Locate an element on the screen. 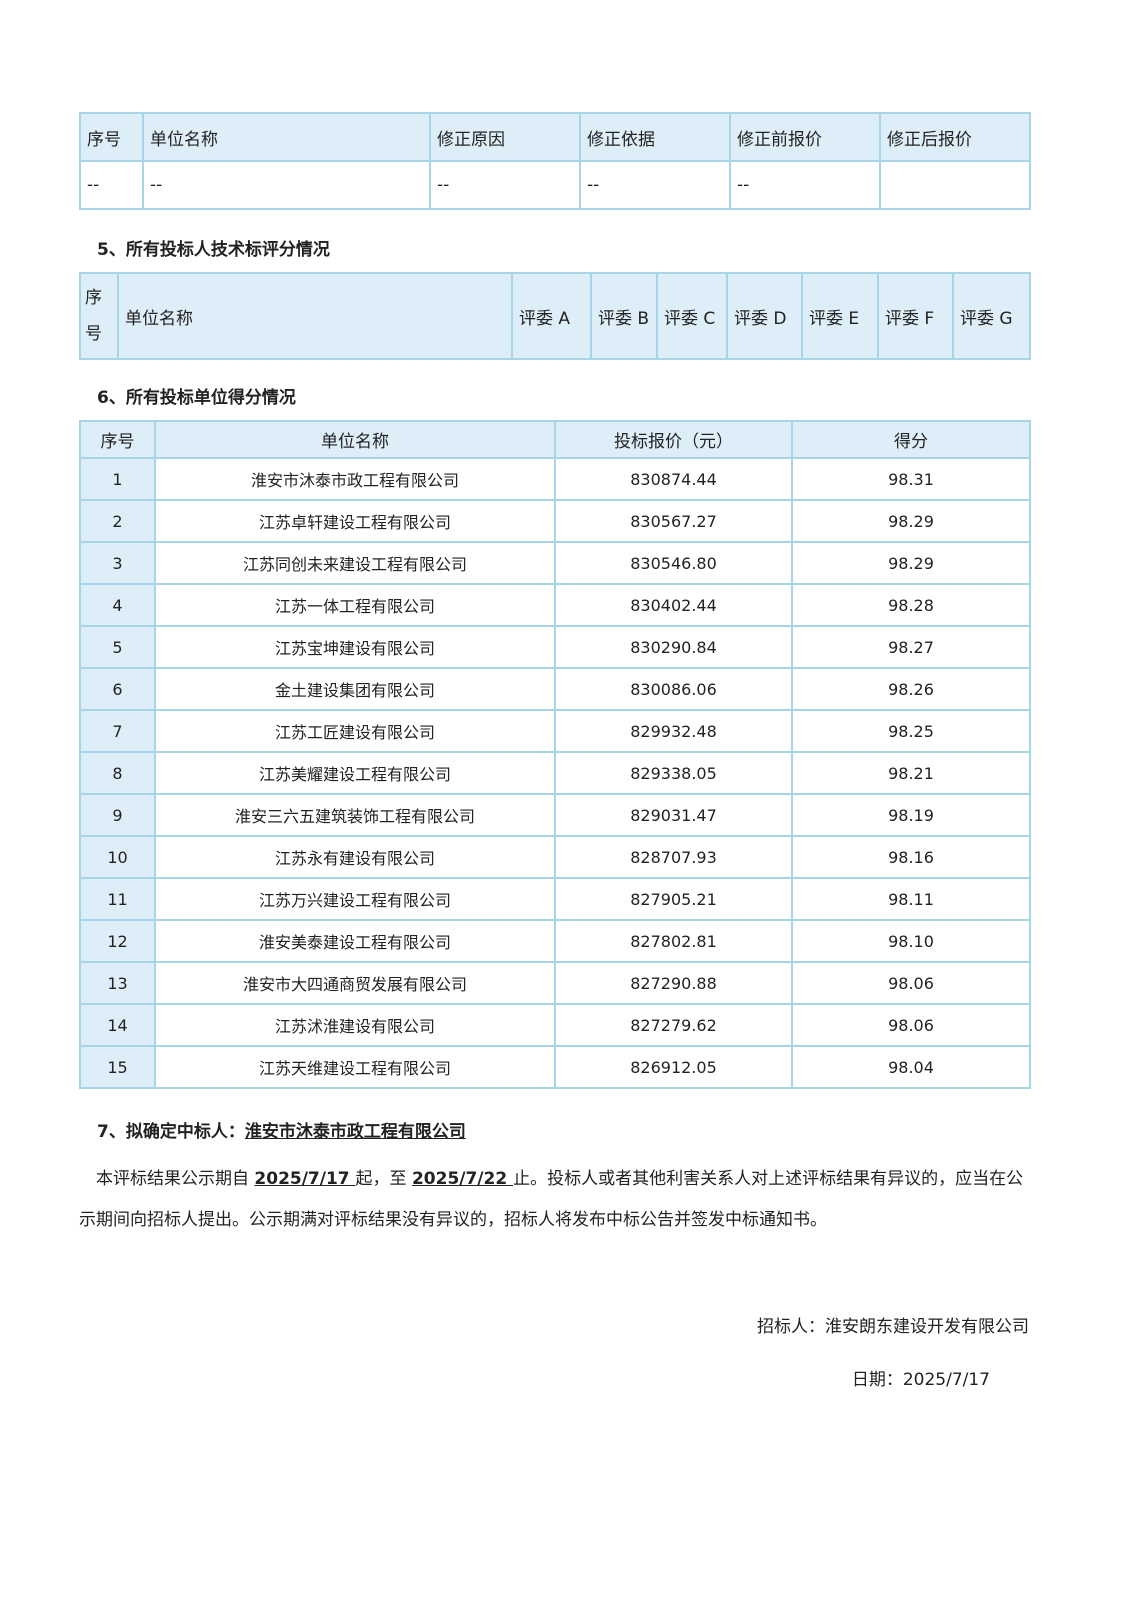 This screenshot has width=1131, height=1600. table-cell: 淮安市大四通商贸发展有限公司 is located at coordinates (355, 983).